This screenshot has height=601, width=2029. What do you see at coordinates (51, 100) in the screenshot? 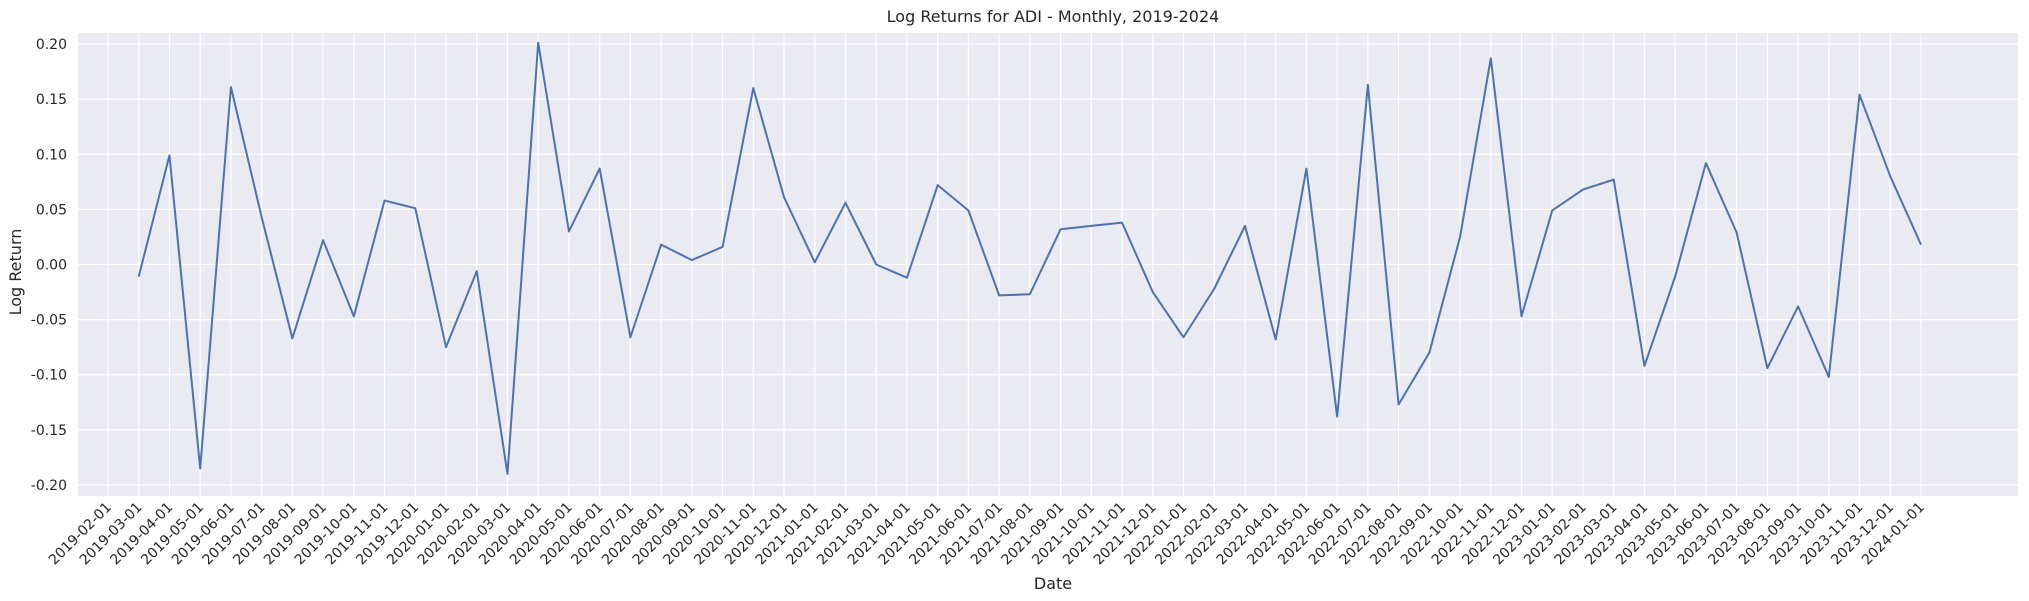
I see `y-tick-label: 0.15` at bounding box center [51, 100].